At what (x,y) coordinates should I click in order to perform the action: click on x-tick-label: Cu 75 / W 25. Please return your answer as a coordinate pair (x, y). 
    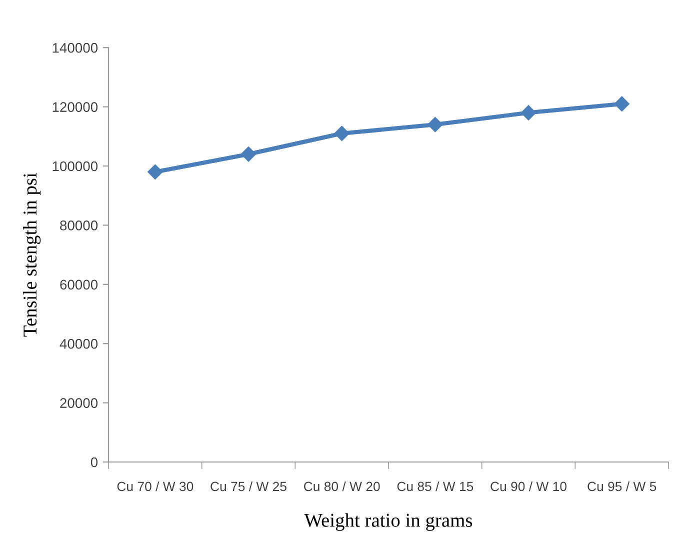
    Looking at the image, I should click on (248, 486).